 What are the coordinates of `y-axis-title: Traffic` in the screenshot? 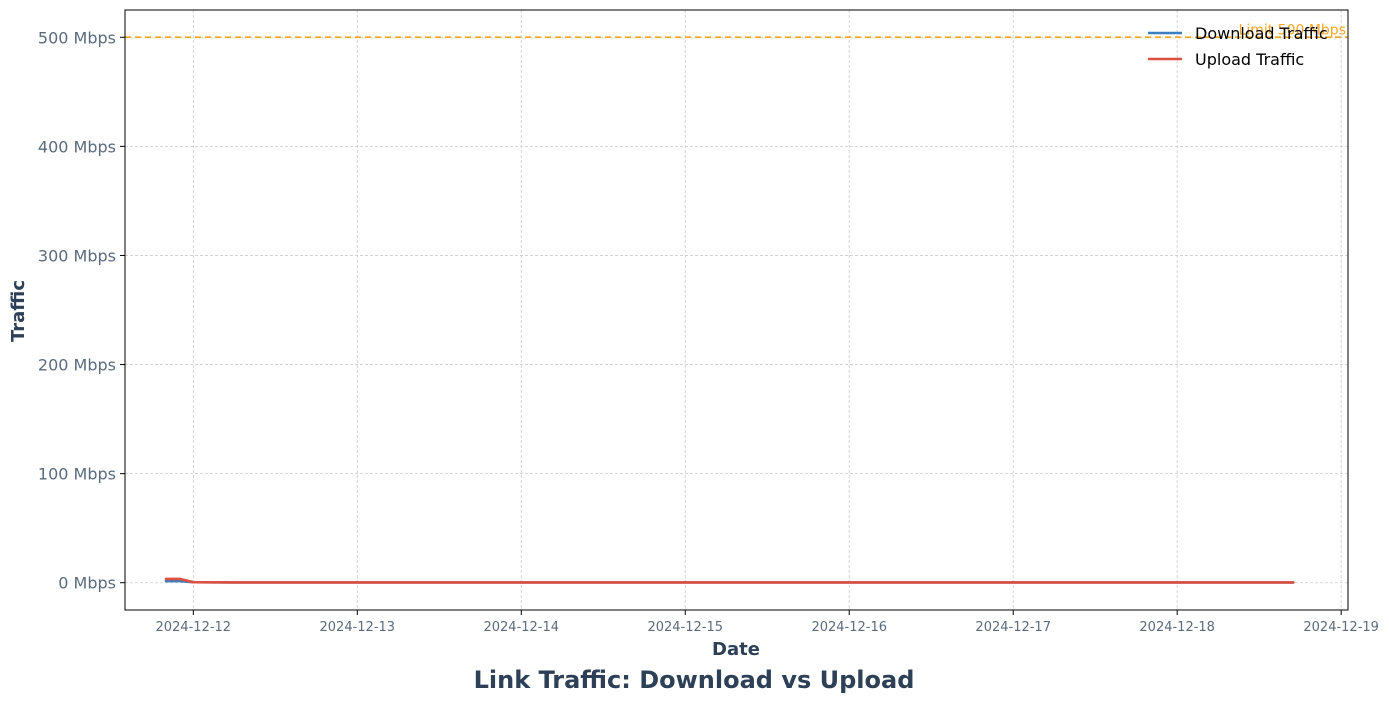 It's located at (18, 311).